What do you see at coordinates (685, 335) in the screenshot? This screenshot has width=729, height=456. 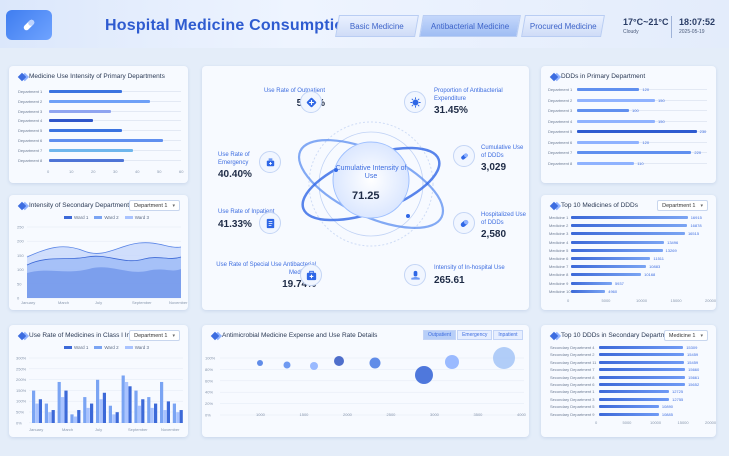 I see `medicine-select: Medicine 1 ▾` at bounding box center [685, 335].